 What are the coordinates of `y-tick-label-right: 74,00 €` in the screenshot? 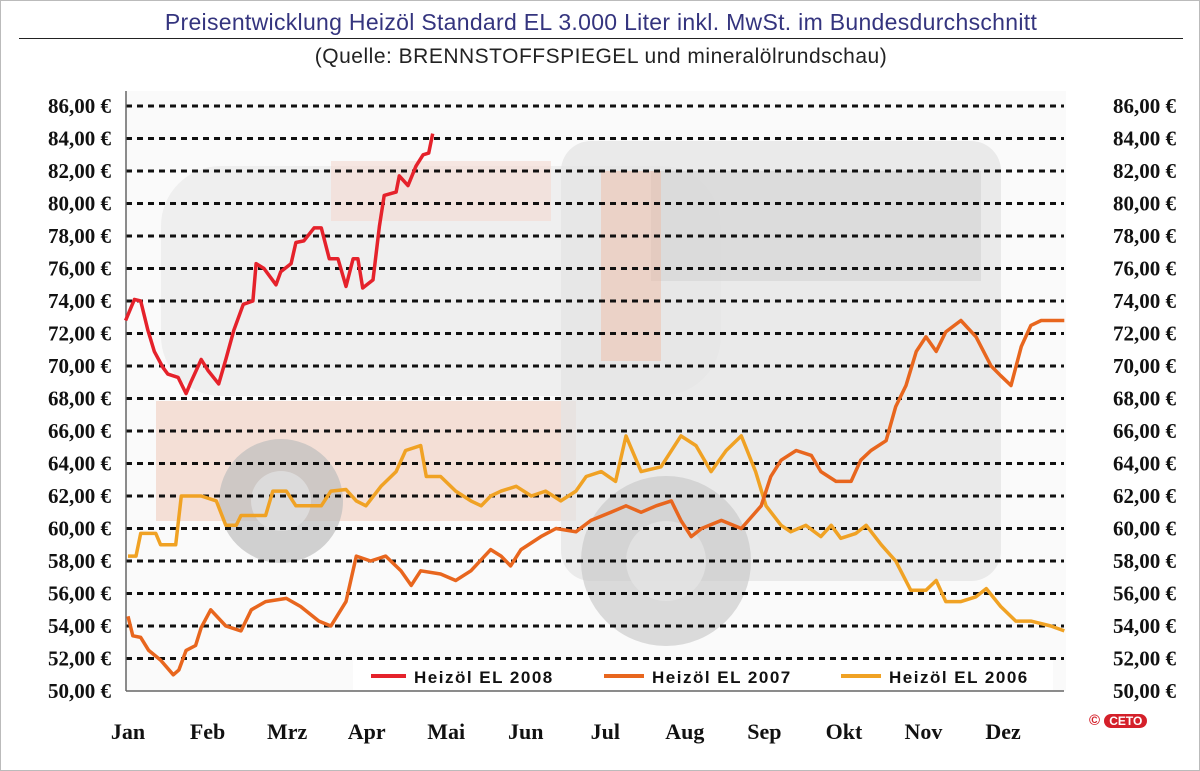 It's located at (1145, 301).